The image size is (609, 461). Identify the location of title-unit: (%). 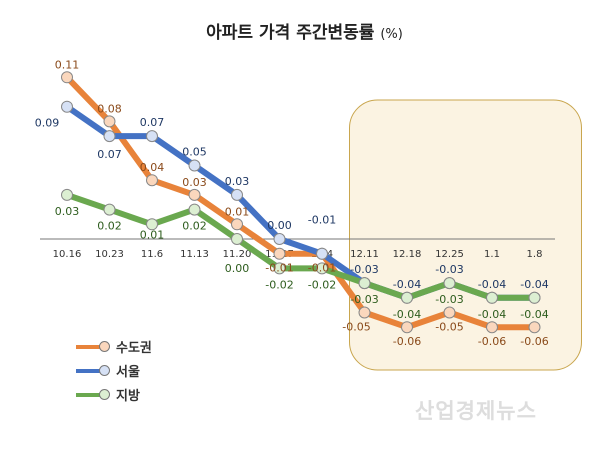
(391, 34).